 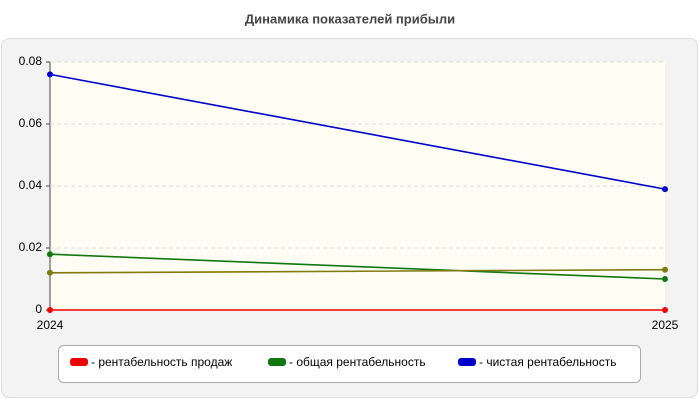 What do you see at coordinates (31, 247) in the screenshot?
I see `y-tick-label: 0.02` at bounding box center [31, 247].